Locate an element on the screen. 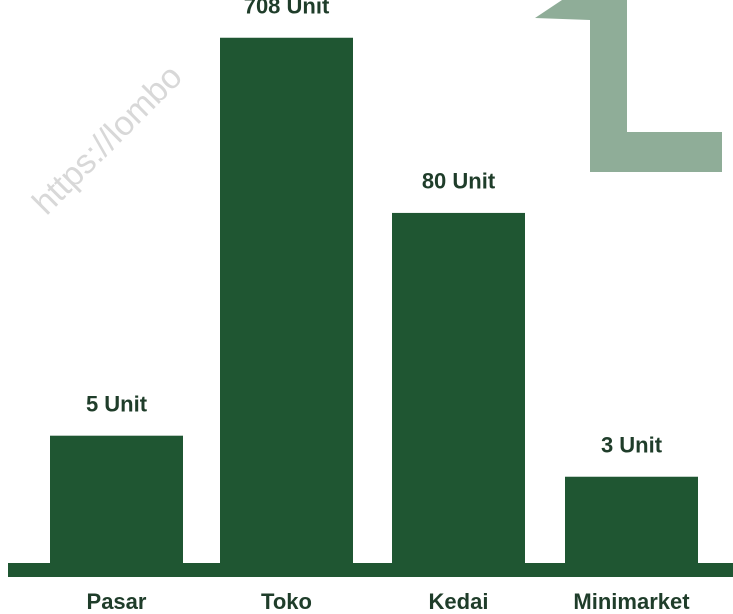  watermark: https://lombo is located at coordinates (107, 139).